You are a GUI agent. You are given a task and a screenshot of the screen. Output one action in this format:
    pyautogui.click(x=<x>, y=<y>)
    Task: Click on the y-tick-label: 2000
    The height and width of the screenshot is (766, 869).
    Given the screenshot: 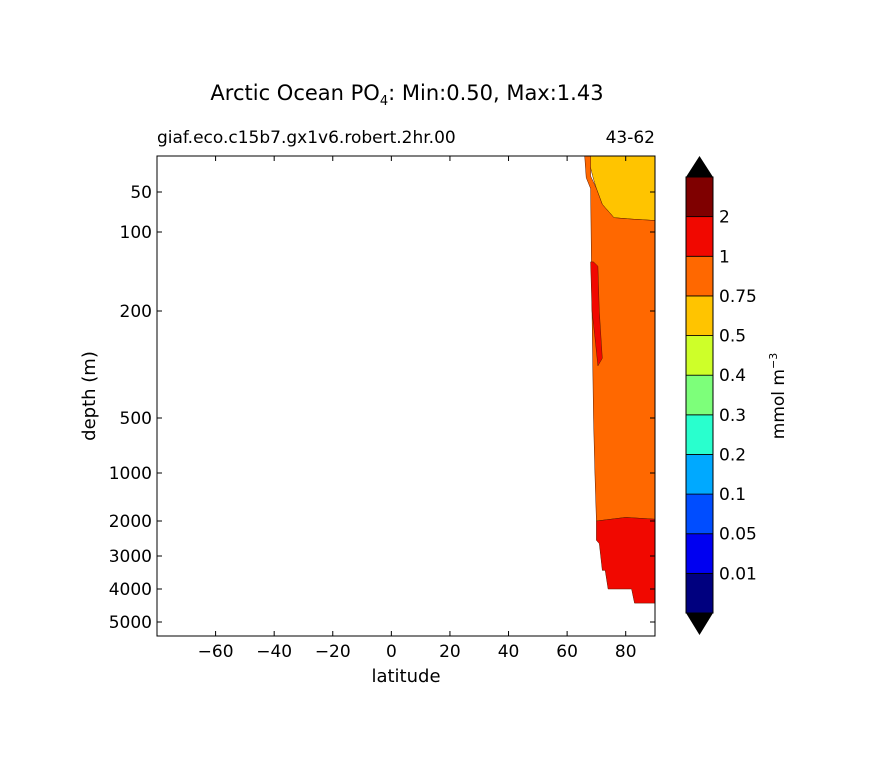 What is the action you would take?
    pyautogui.click(x=130, y=522)
    